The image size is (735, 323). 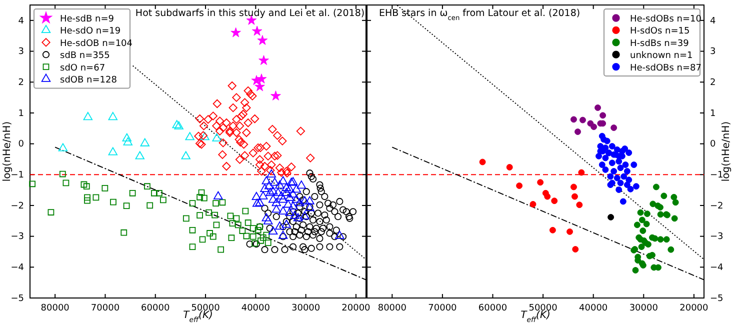 I want to click on legend-label: He-sdOB n=104, so click(x=96, y=43).